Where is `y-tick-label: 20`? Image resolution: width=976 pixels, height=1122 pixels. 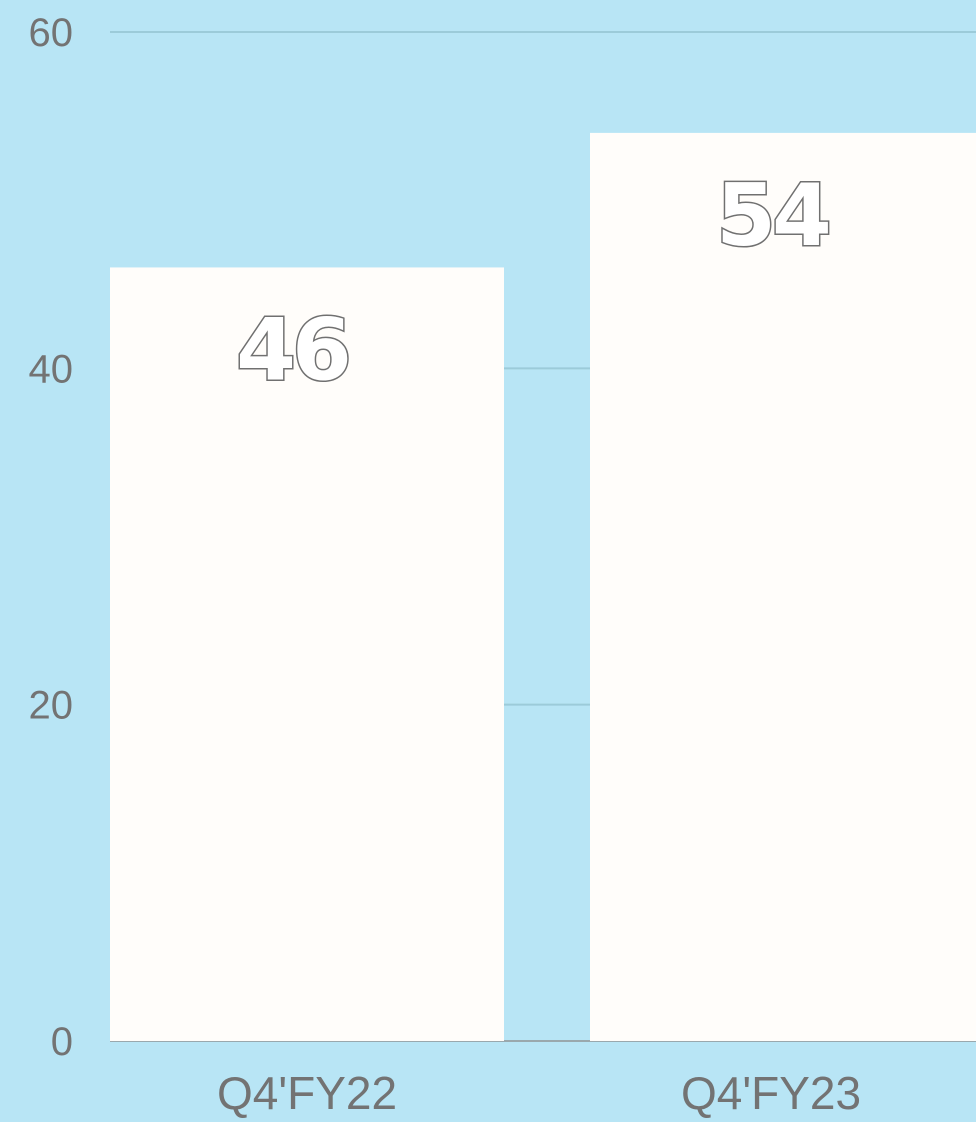 y-tick-label: 20 is located at coordinates (51, 706).